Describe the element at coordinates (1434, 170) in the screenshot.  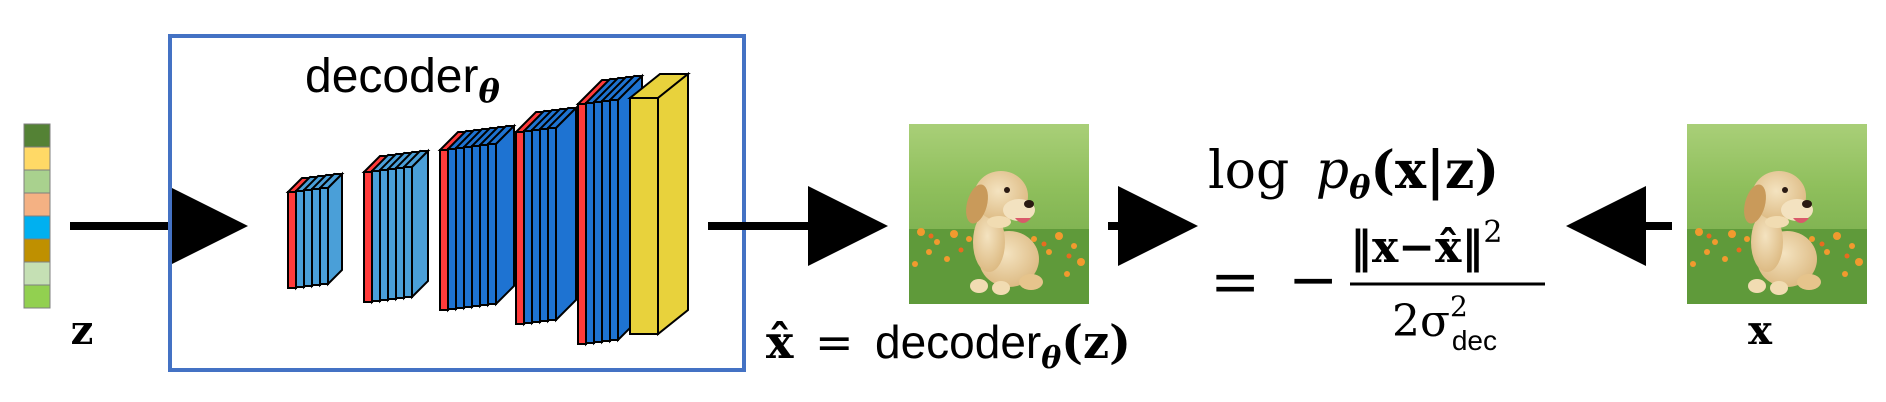
I see `likelihood-args: (x|z)` at that location.